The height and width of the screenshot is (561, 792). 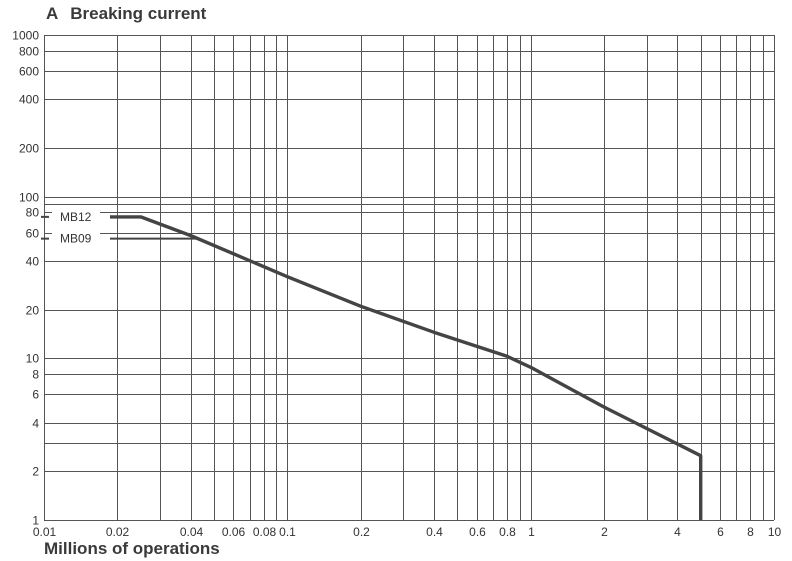 I want to click on y-tick-label: 10, so click(x=33, y=359).